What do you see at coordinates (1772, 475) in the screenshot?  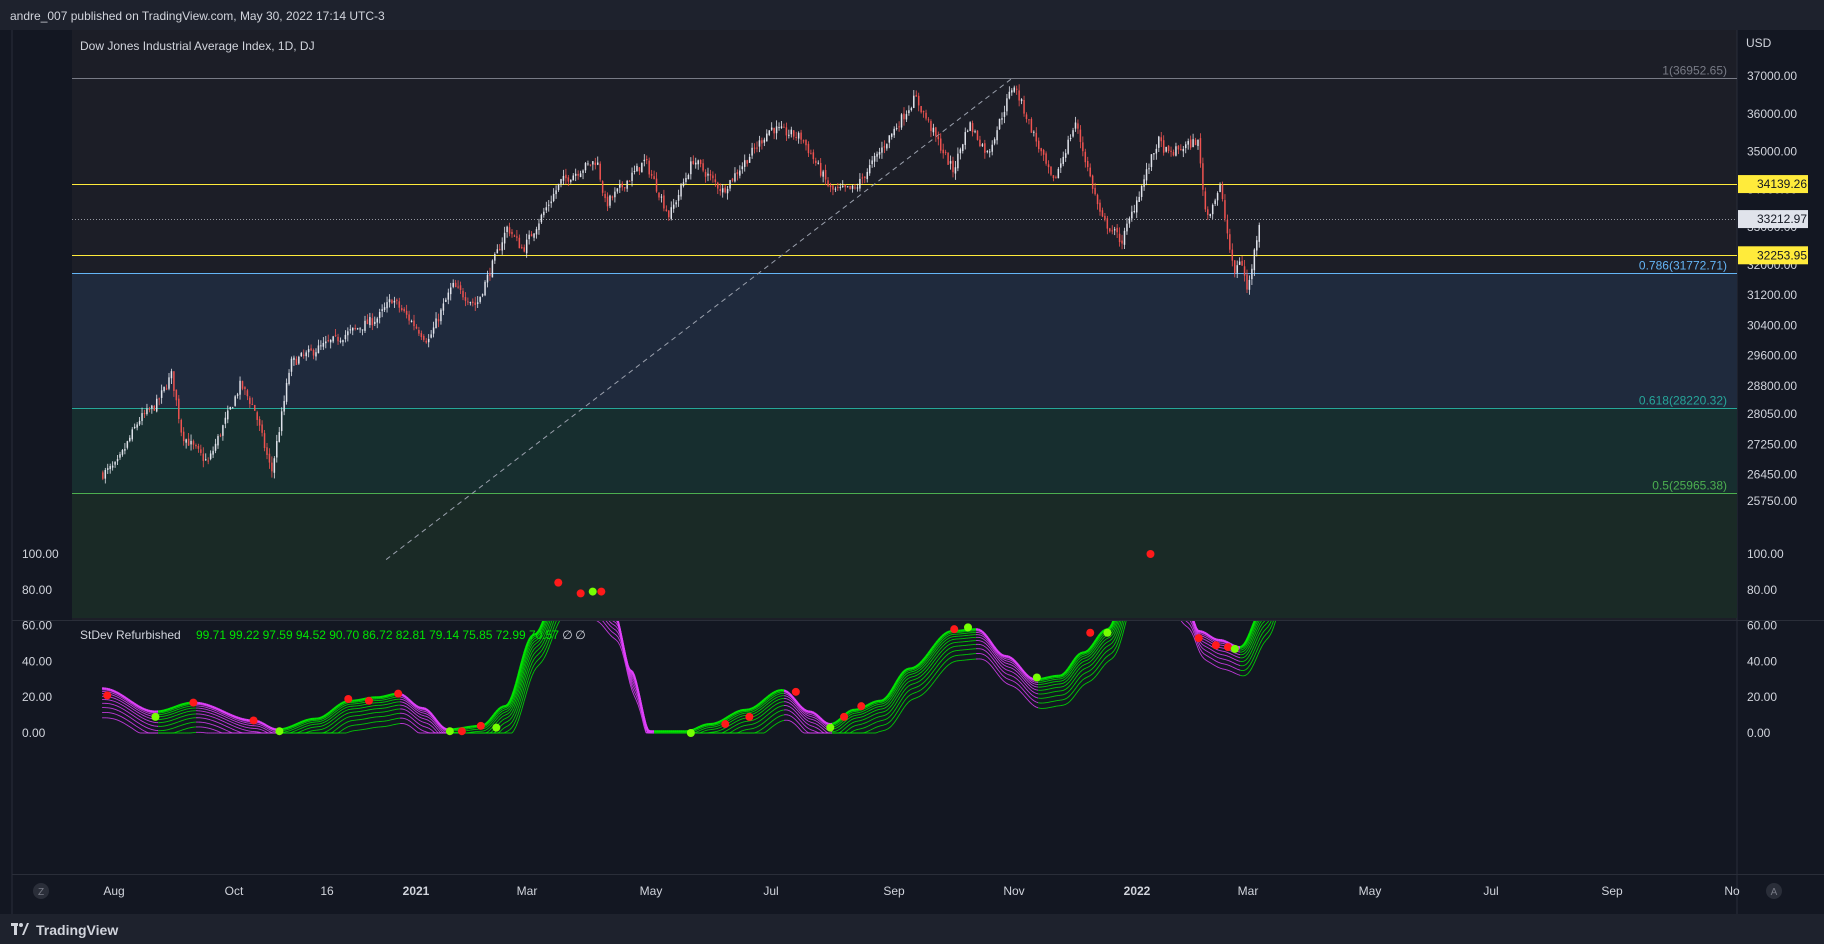 I see `price-tick: 26450.00` at bounding box center [1772, 475].